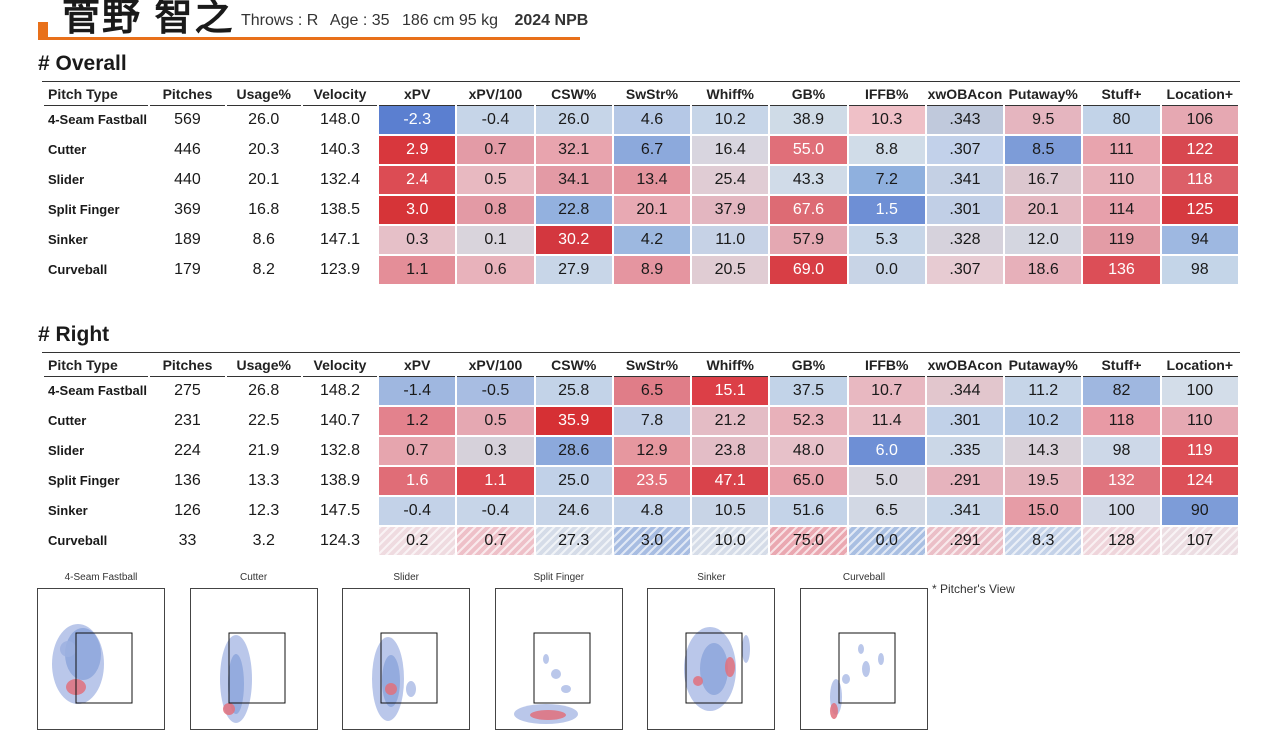 Image resolution: width=1280 pixels, height=730 pixels. Describe the element at coordinates (730, 422) in the screenshot. I see `stat-cell-whiff: 21.2` at that location.